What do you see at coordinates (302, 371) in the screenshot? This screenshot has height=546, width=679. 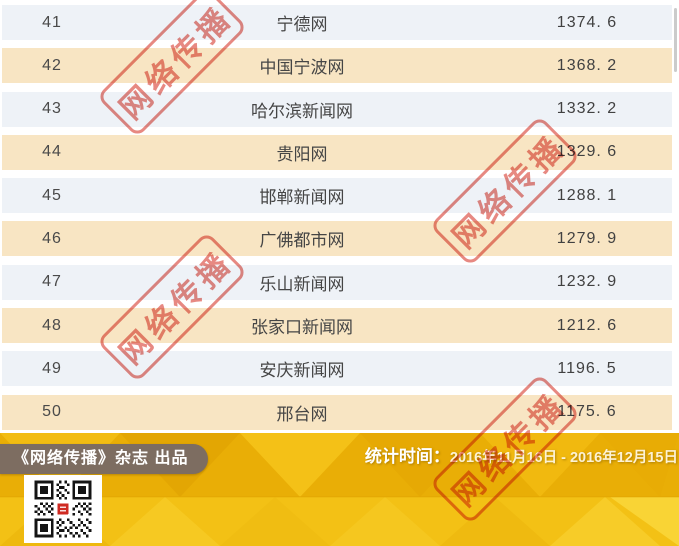 I see `name-cell: 安庆新闻网` at bounding box center [302, 371].